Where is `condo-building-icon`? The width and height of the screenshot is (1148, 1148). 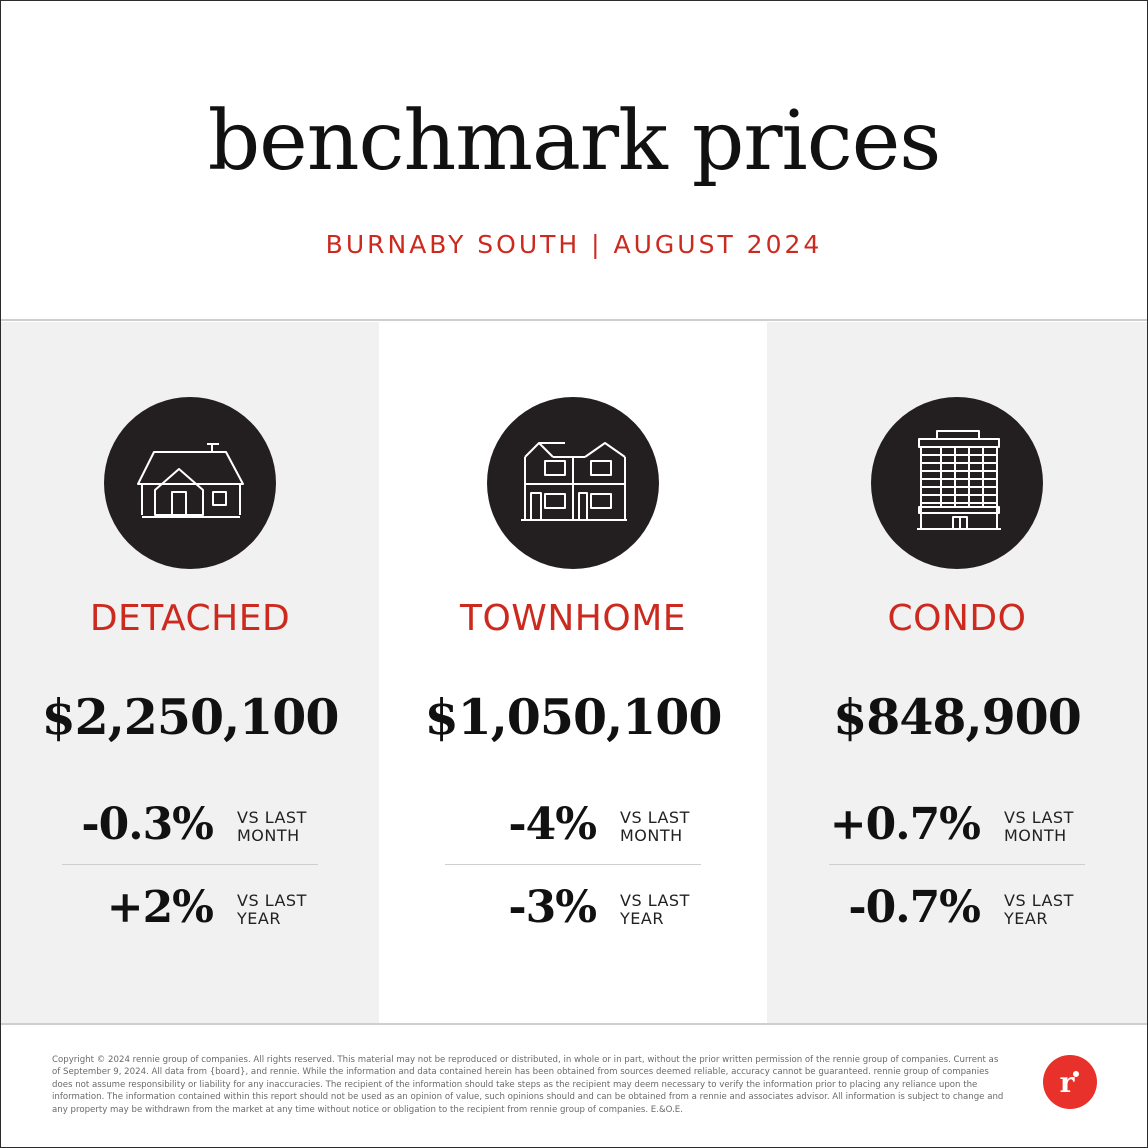
condo-building-icon is located at coordinates (957, 483).